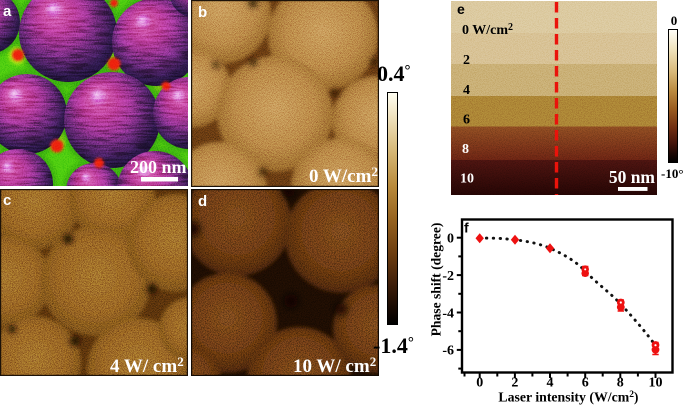 This screenshot has height=411, width=685. I want to click on svg-text: Phase shift (degree), so click(437, 280).